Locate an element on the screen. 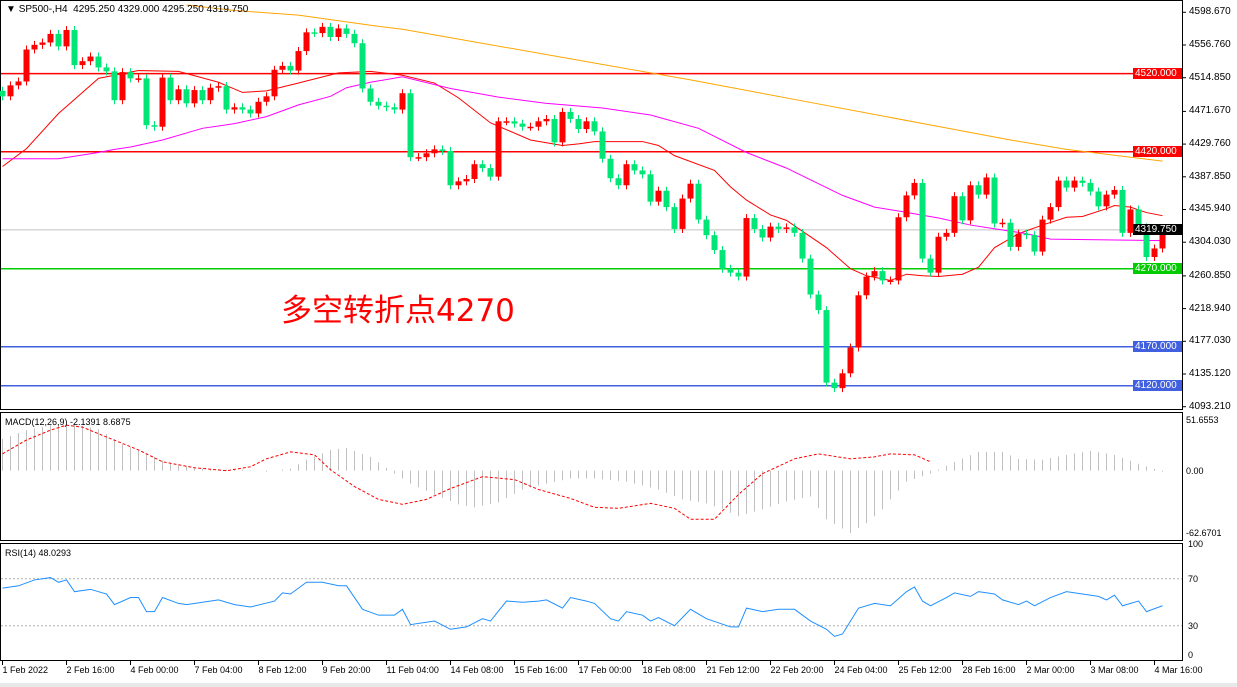 The width and height of the screenshot is (1237, 687). current-price-tag: 4319.750 is located at coordinates (1157, 230).